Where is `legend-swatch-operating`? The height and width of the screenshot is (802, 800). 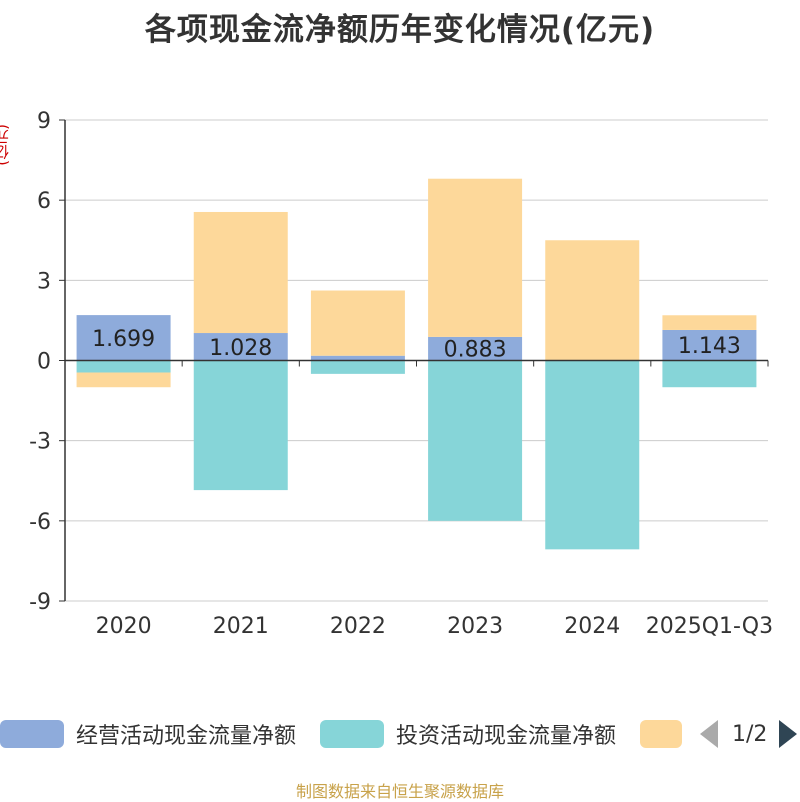
legend-swatch-operating is located at coordinates (32, 734).